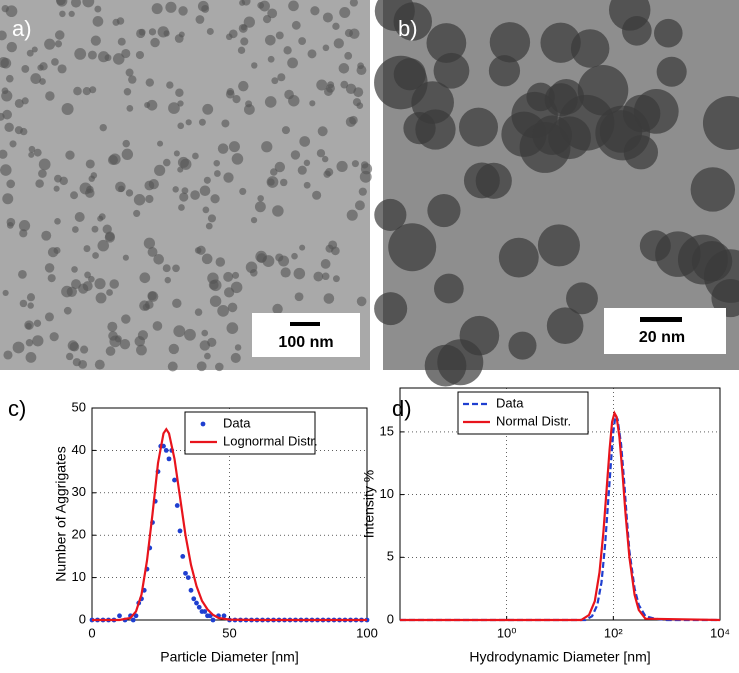  I want to click on x-tick-label: 10², so click(613, 632).